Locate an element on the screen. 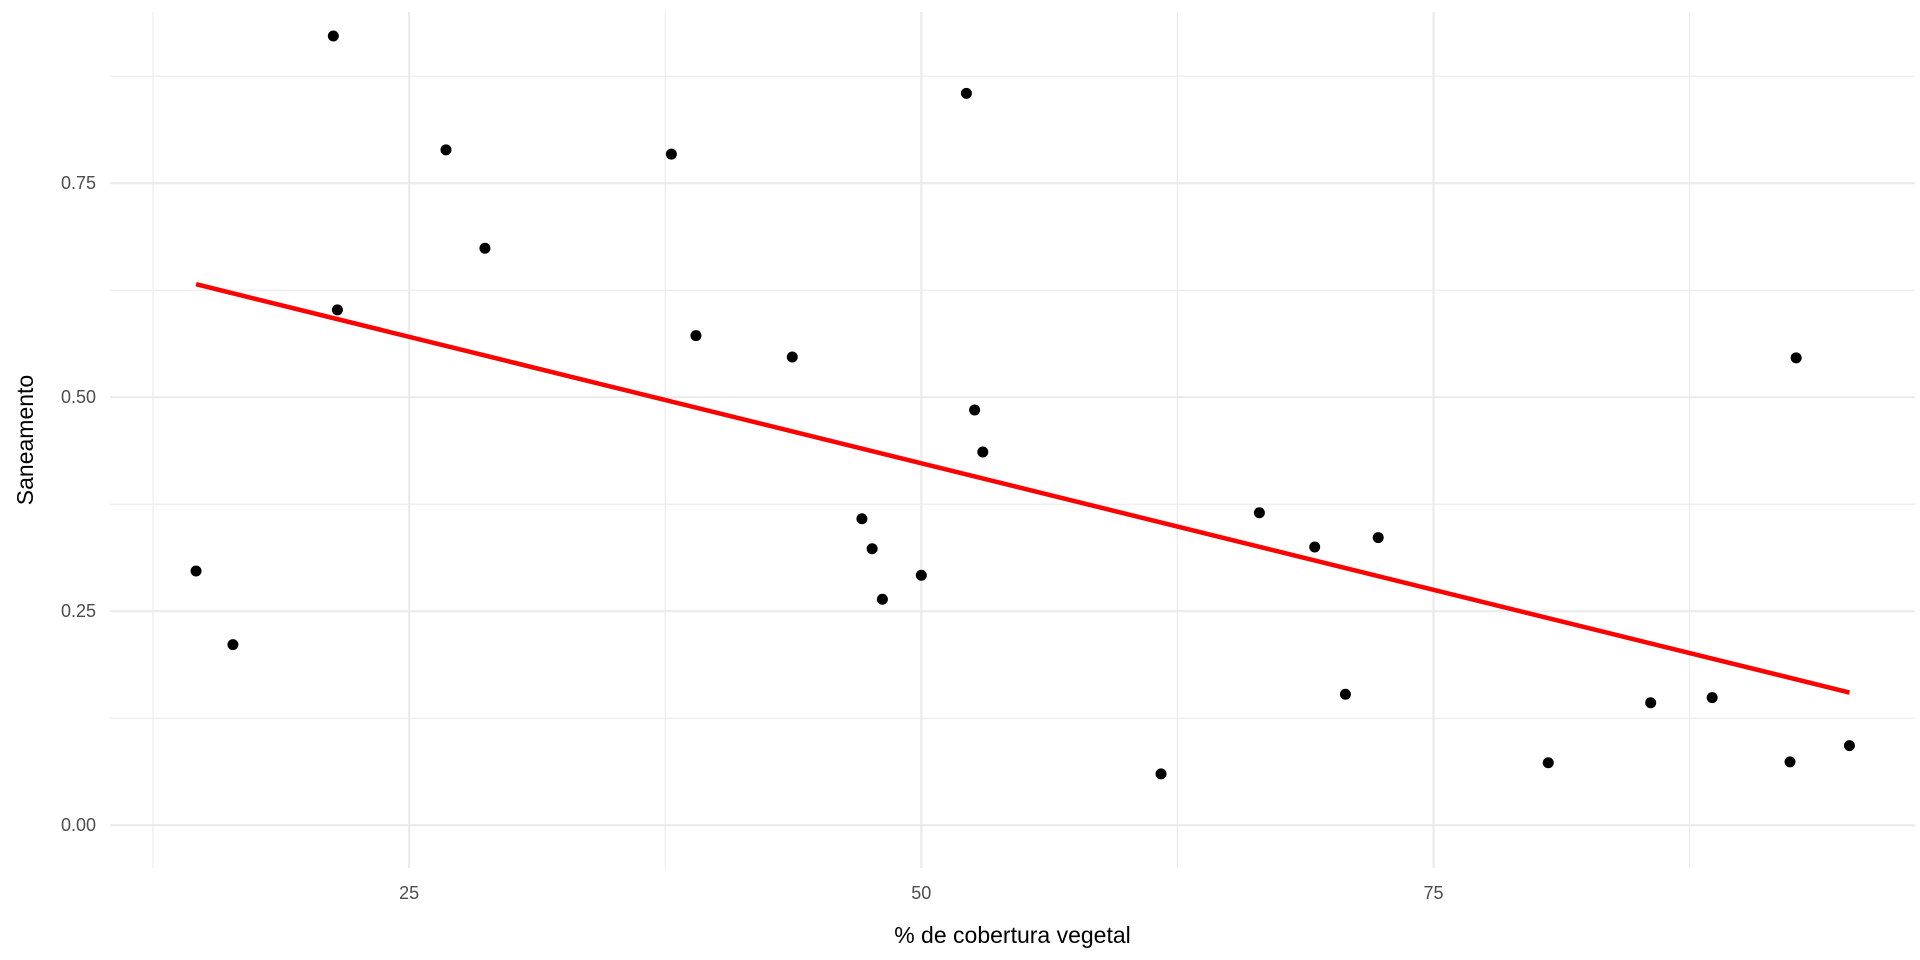  y-tick-label: 0.75 is located at coordinates (78, 183).